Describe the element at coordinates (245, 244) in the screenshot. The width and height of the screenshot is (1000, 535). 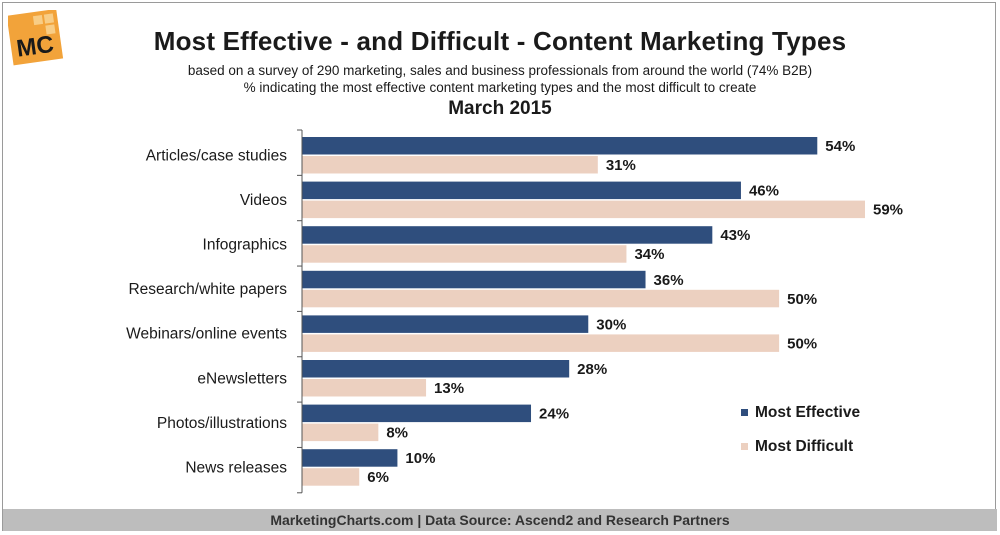
I see `category-label: Infographics` at that location.